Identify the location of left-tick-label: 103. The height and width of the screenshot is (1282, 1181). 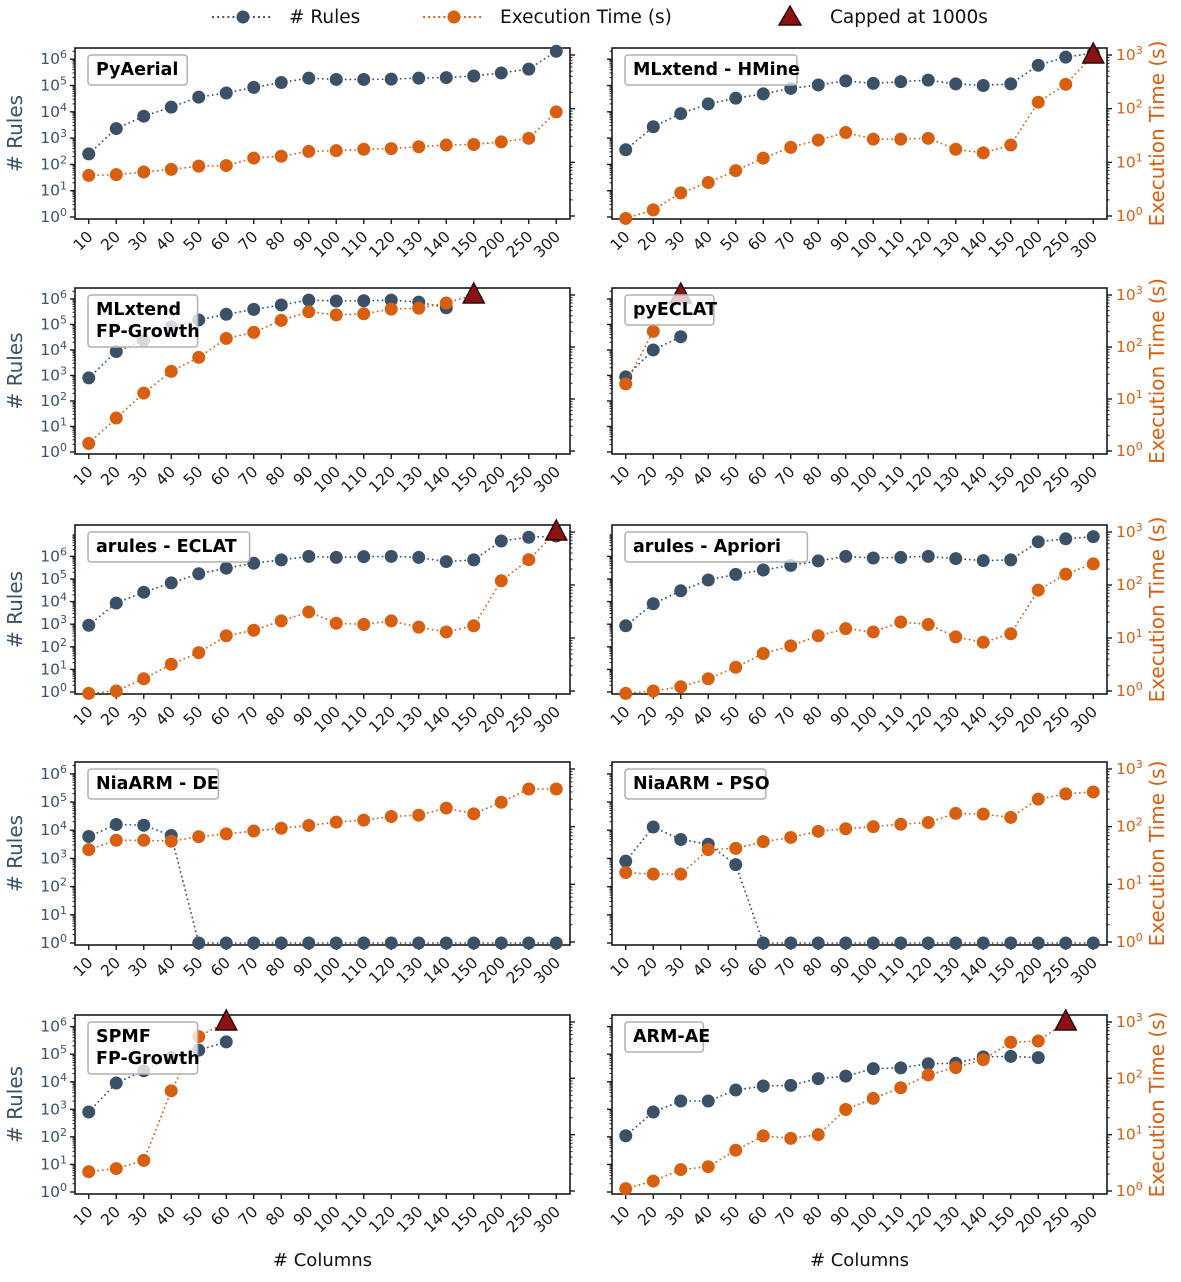
(53, 857).